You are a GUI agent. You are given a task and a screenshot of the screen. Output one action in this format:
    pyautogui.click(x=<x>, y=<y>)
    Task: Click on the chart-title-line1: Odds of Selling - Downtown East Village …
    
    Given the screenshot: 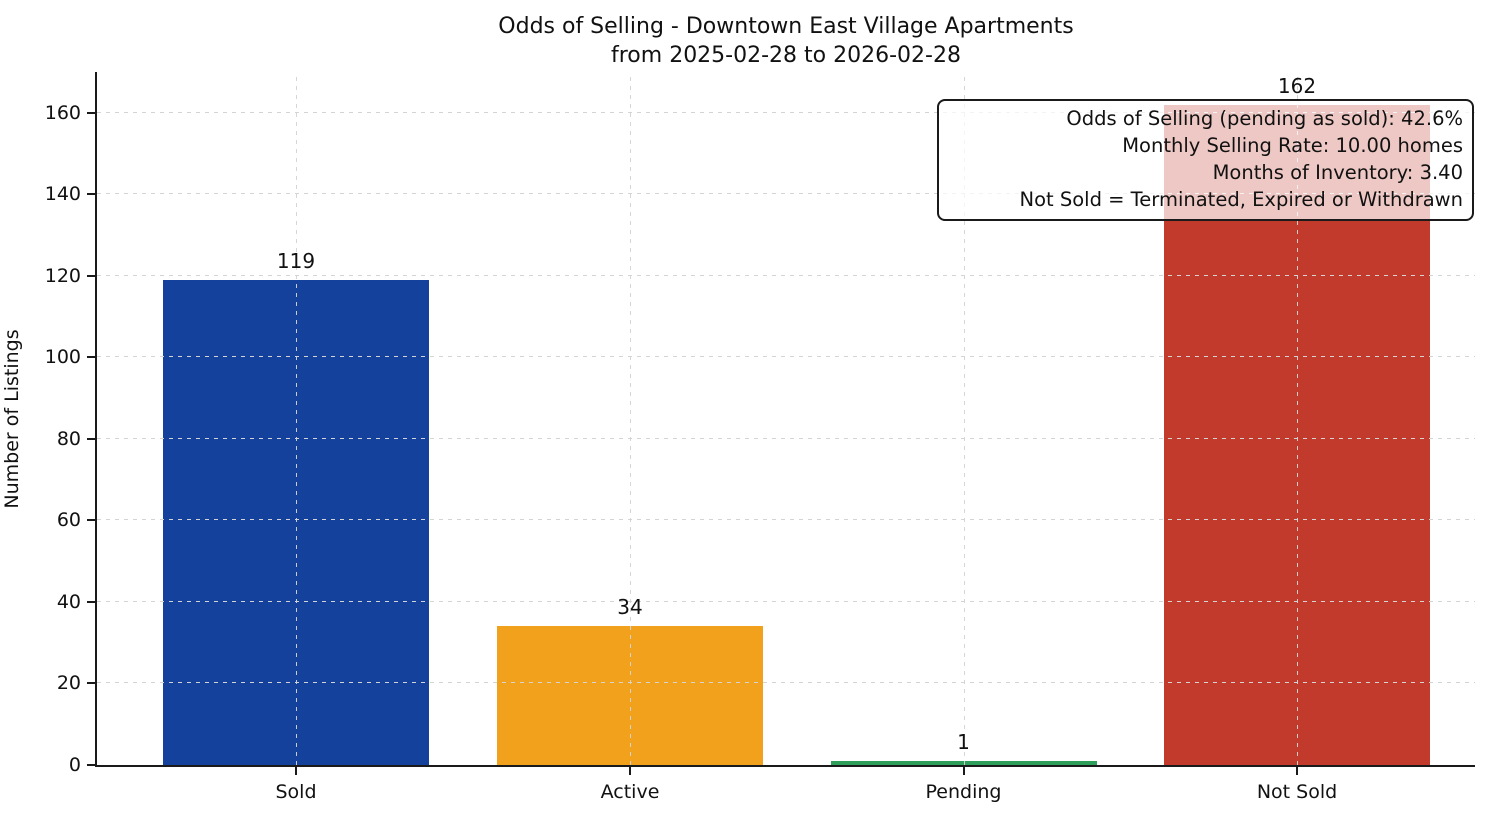 What is the action you would take?
    pyautogui.click(x=786, y=26)
    